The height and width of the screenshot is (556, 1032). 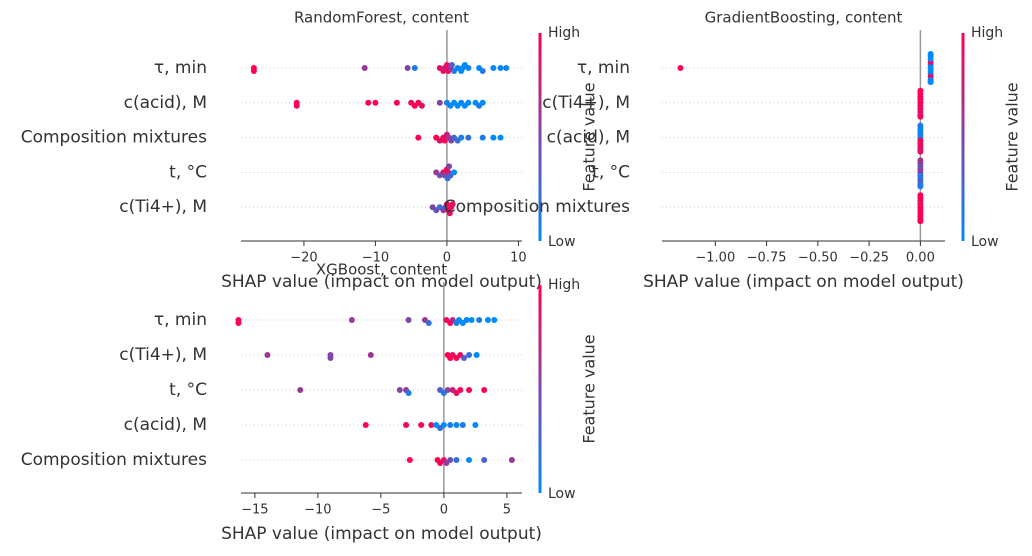 I want to click on x-tick-label: 5, so click(x=507, y=510).